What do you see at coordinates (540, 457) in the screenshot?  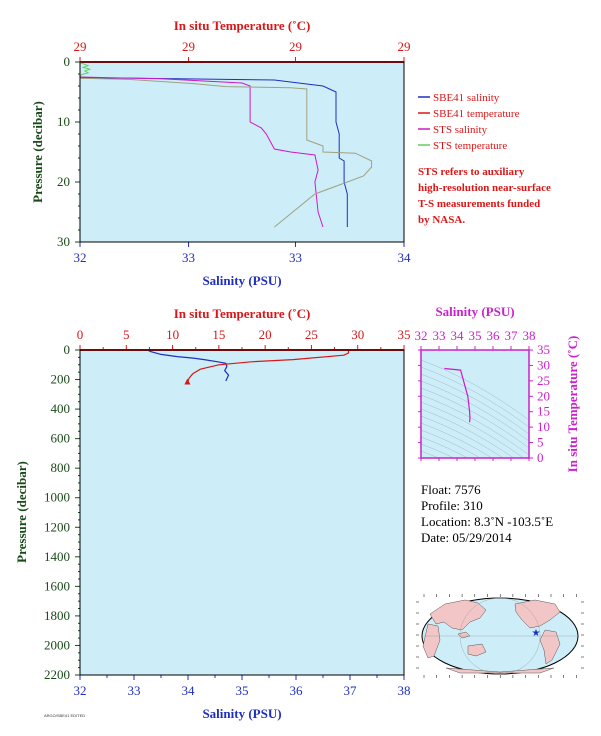 I see `ts-y-tick-label: 0` at bounding box center [540, 457].